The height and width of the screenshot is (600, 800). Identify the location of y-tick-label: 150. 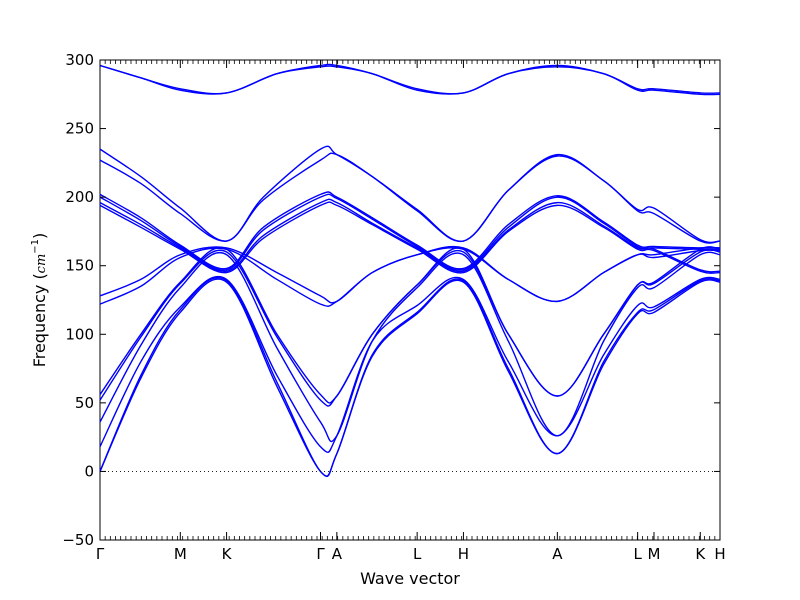
(79, 266).